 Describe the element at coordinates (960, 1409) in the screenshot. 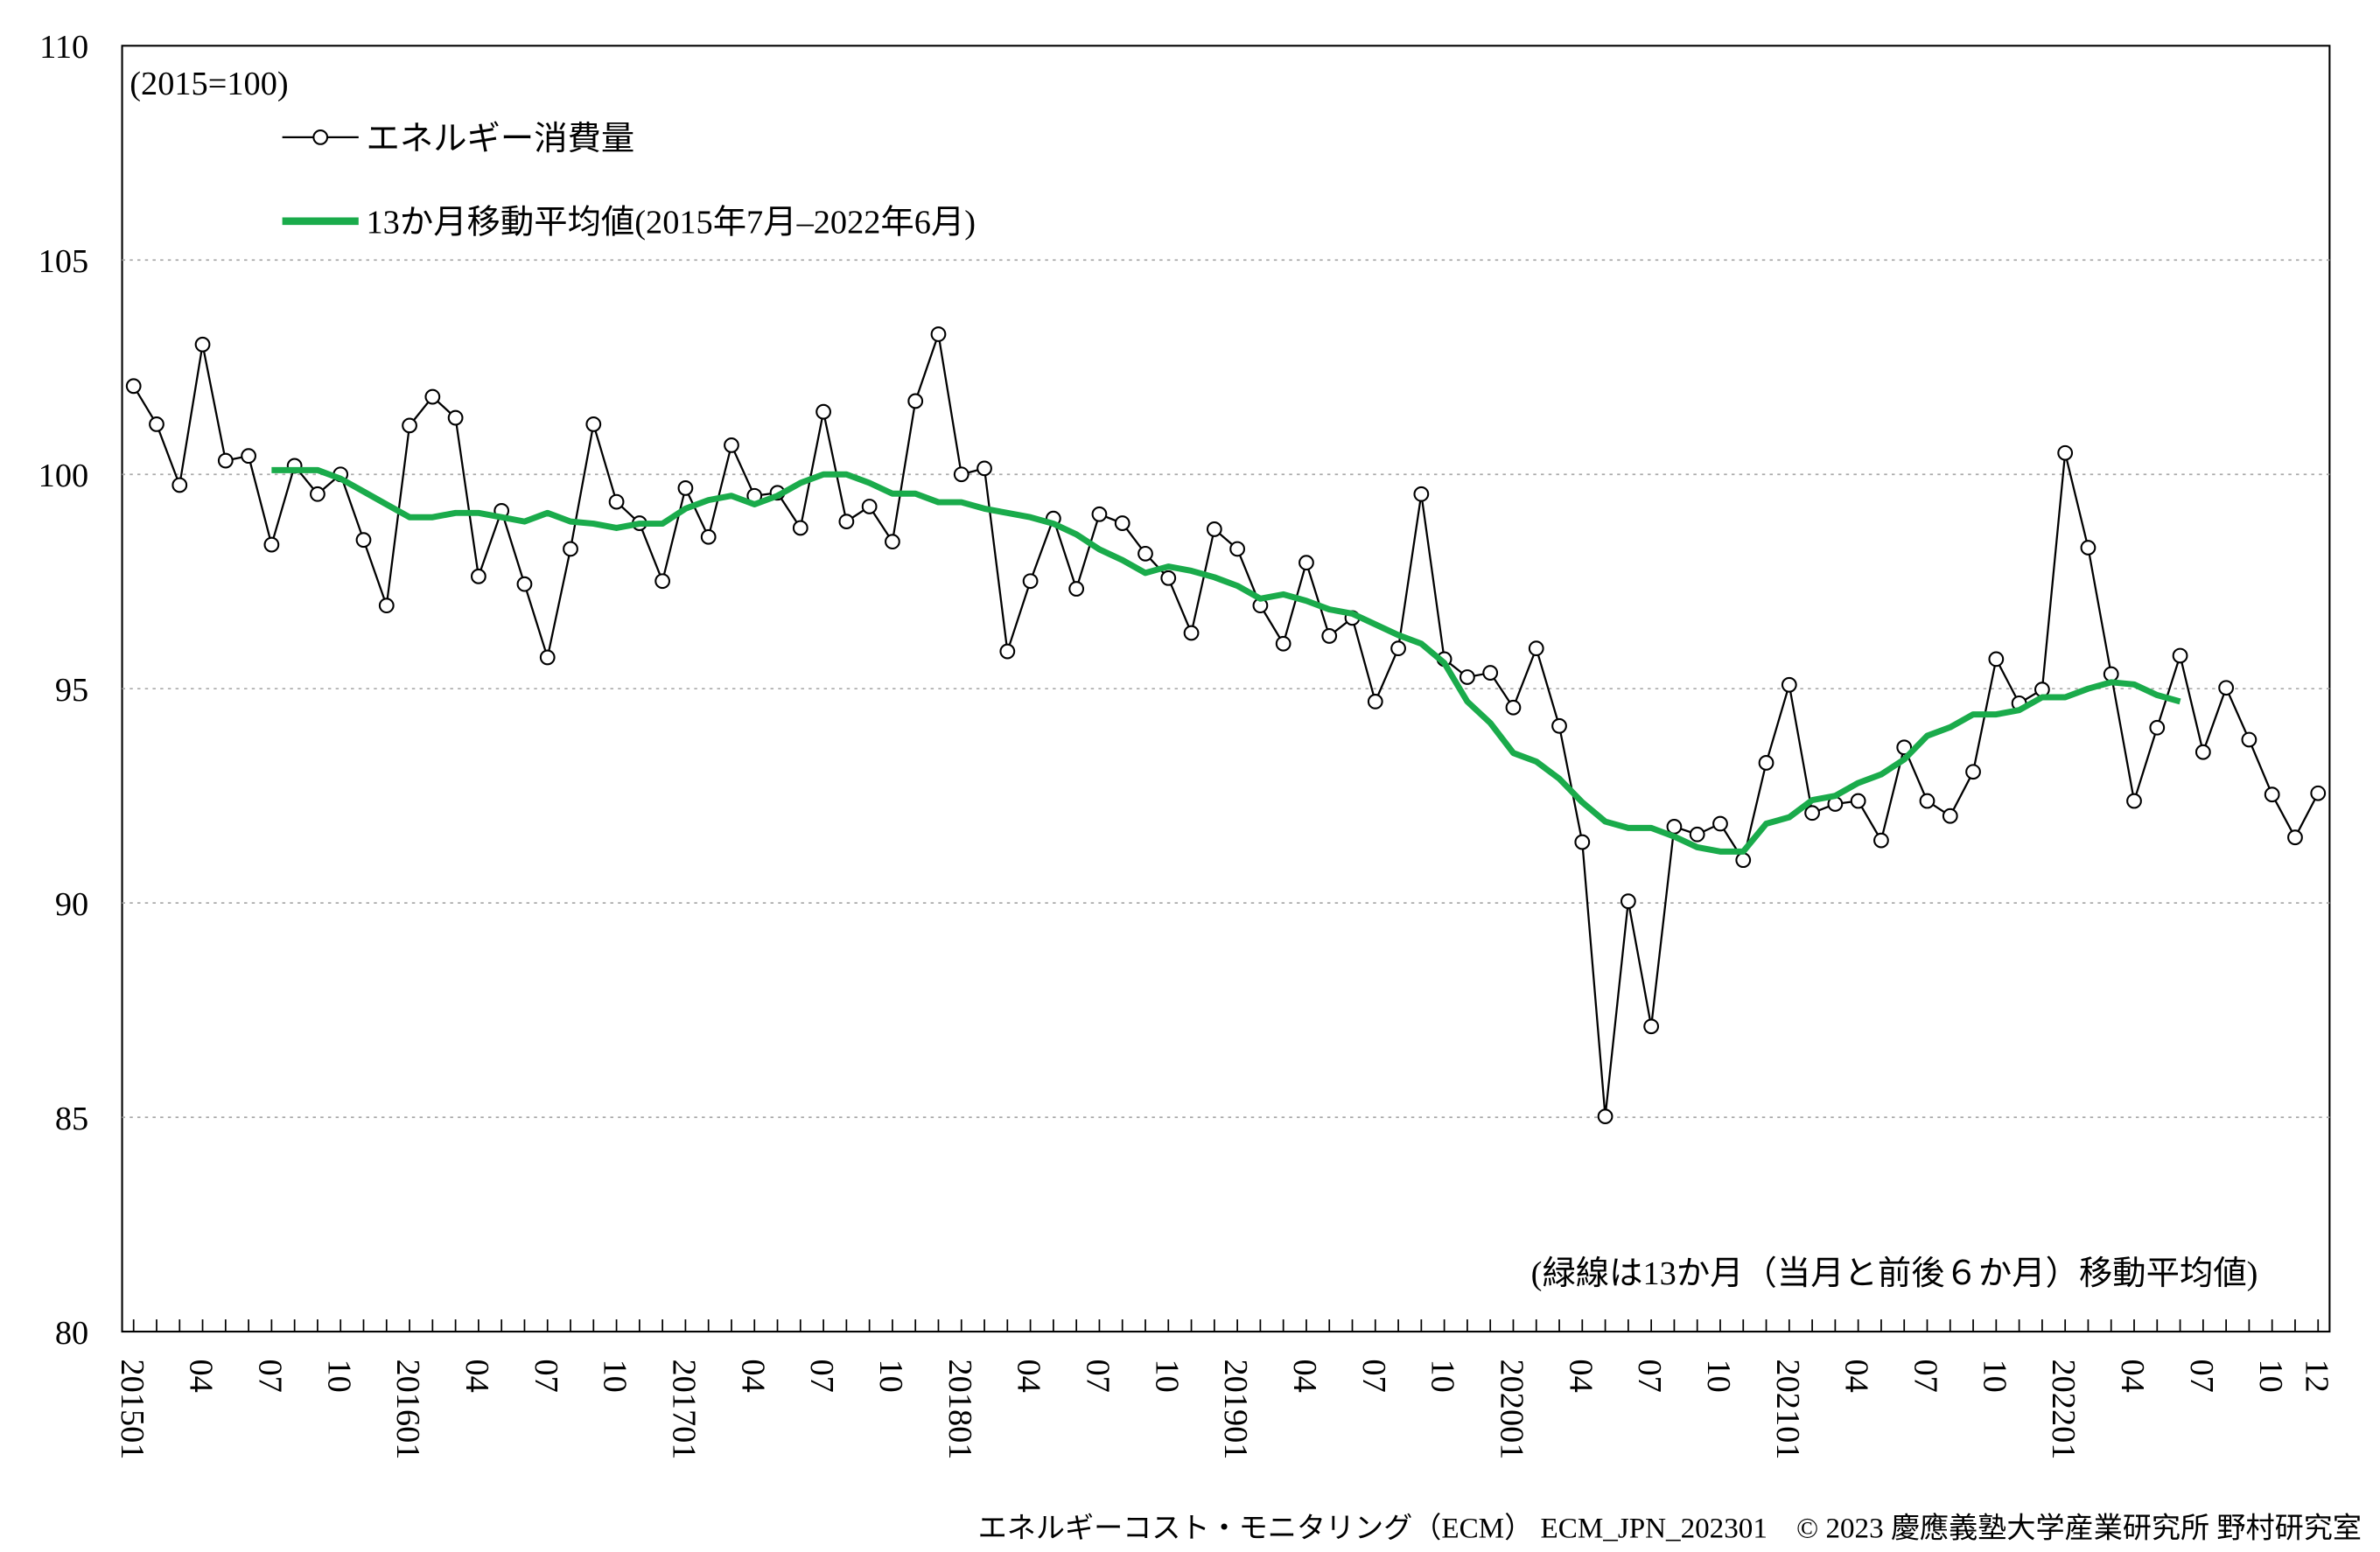

I see `x-tick-label: 201801` at that location.